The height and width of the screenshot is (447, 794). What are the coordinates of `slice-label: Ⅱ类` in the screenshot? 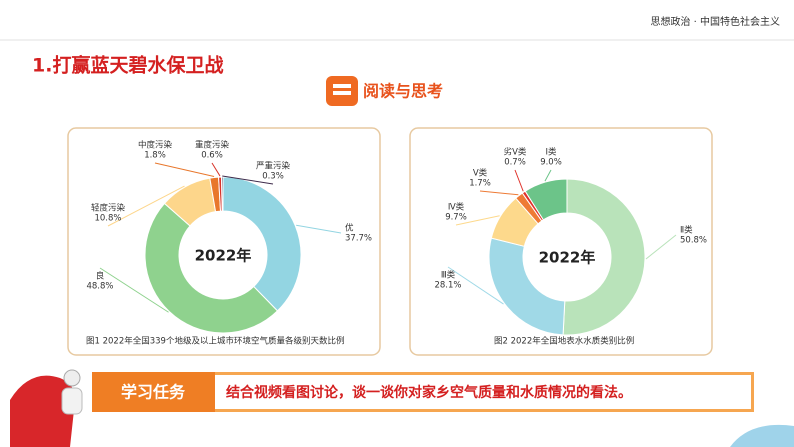 It's located at (686, 230).